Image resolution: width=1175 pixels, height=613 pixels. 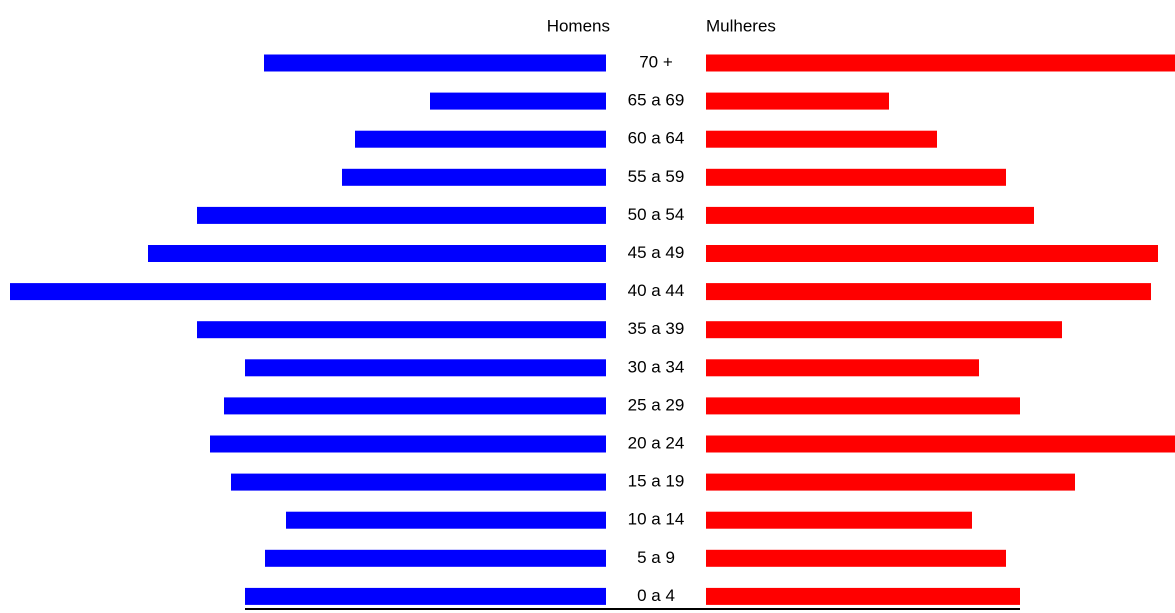 I want to click on age-label: 40 a 44, so click(x=656, y=290).